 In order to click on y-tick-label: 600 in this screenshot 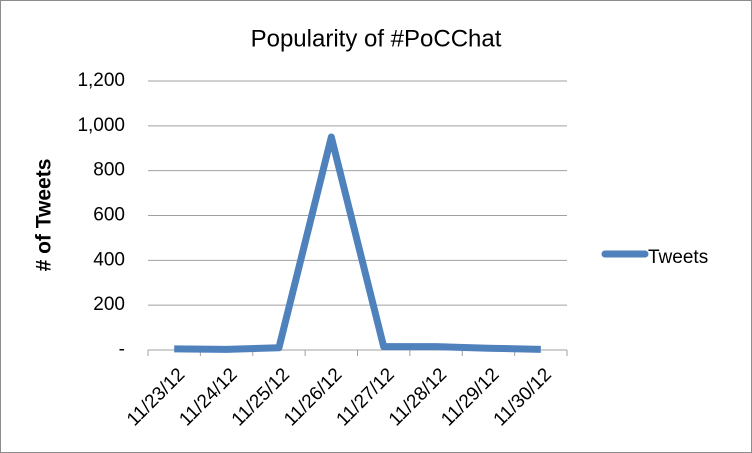, I will do `click(109, 215)`.